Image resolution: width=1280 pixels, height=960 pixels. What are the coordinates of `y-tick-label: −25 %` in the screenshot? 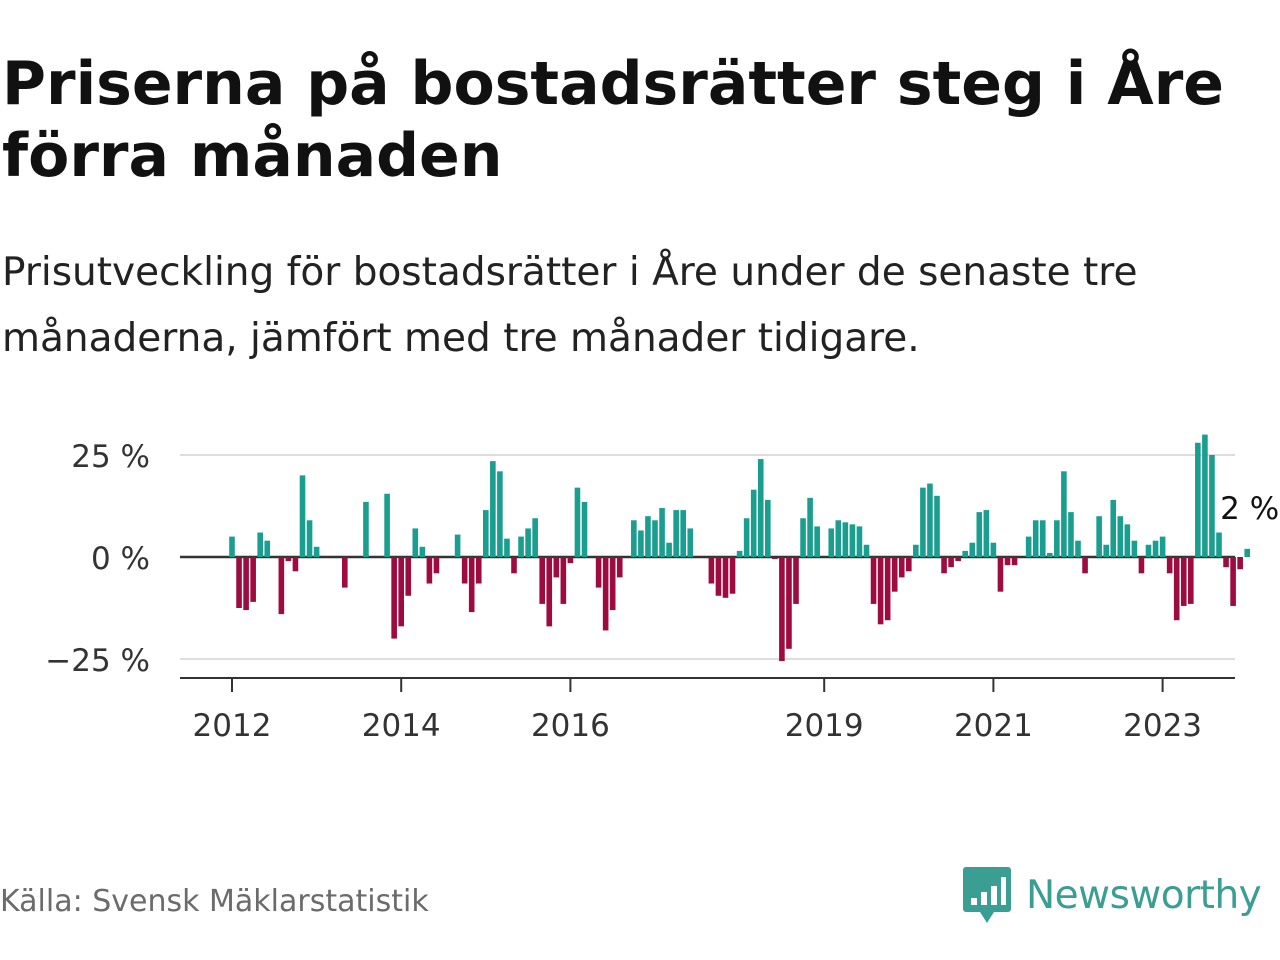 It's located at (97, 661).